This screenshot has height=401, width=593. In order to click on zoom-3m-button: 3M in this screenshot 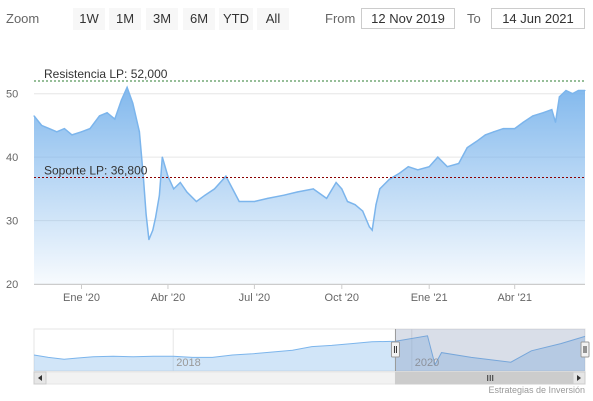, I will do `click(162, 19)`.